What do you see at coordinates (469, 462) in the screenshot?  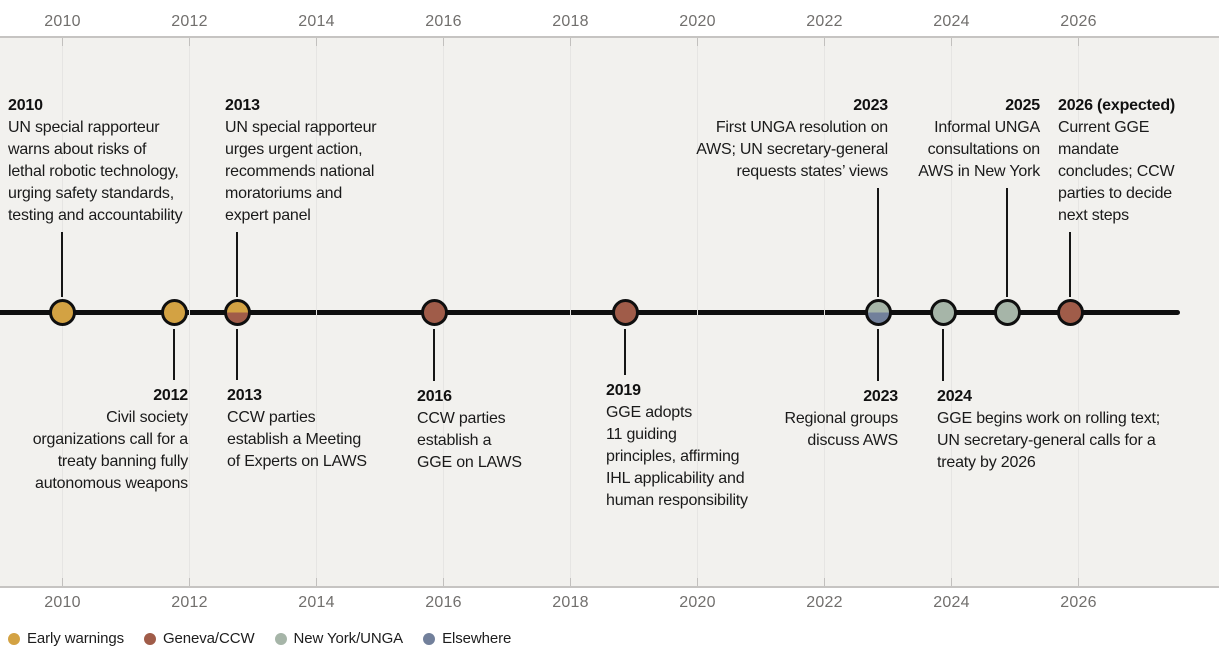 I see `event-text-line: GGE on LAWS` at bounding box center [469, 462].